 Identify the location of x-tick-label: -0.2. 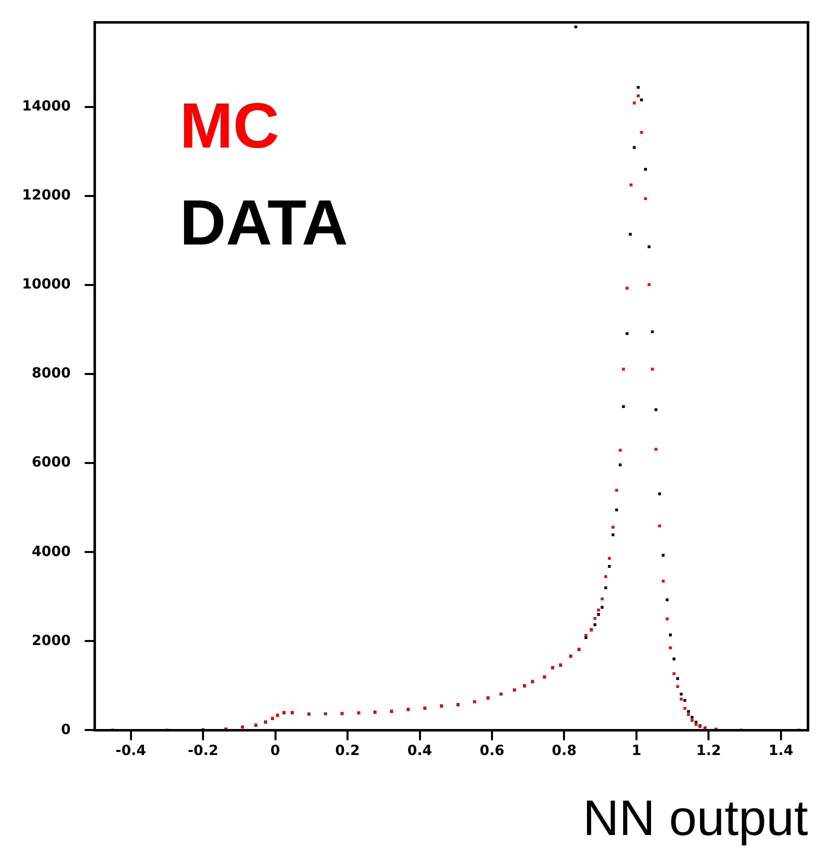
(203, 751).